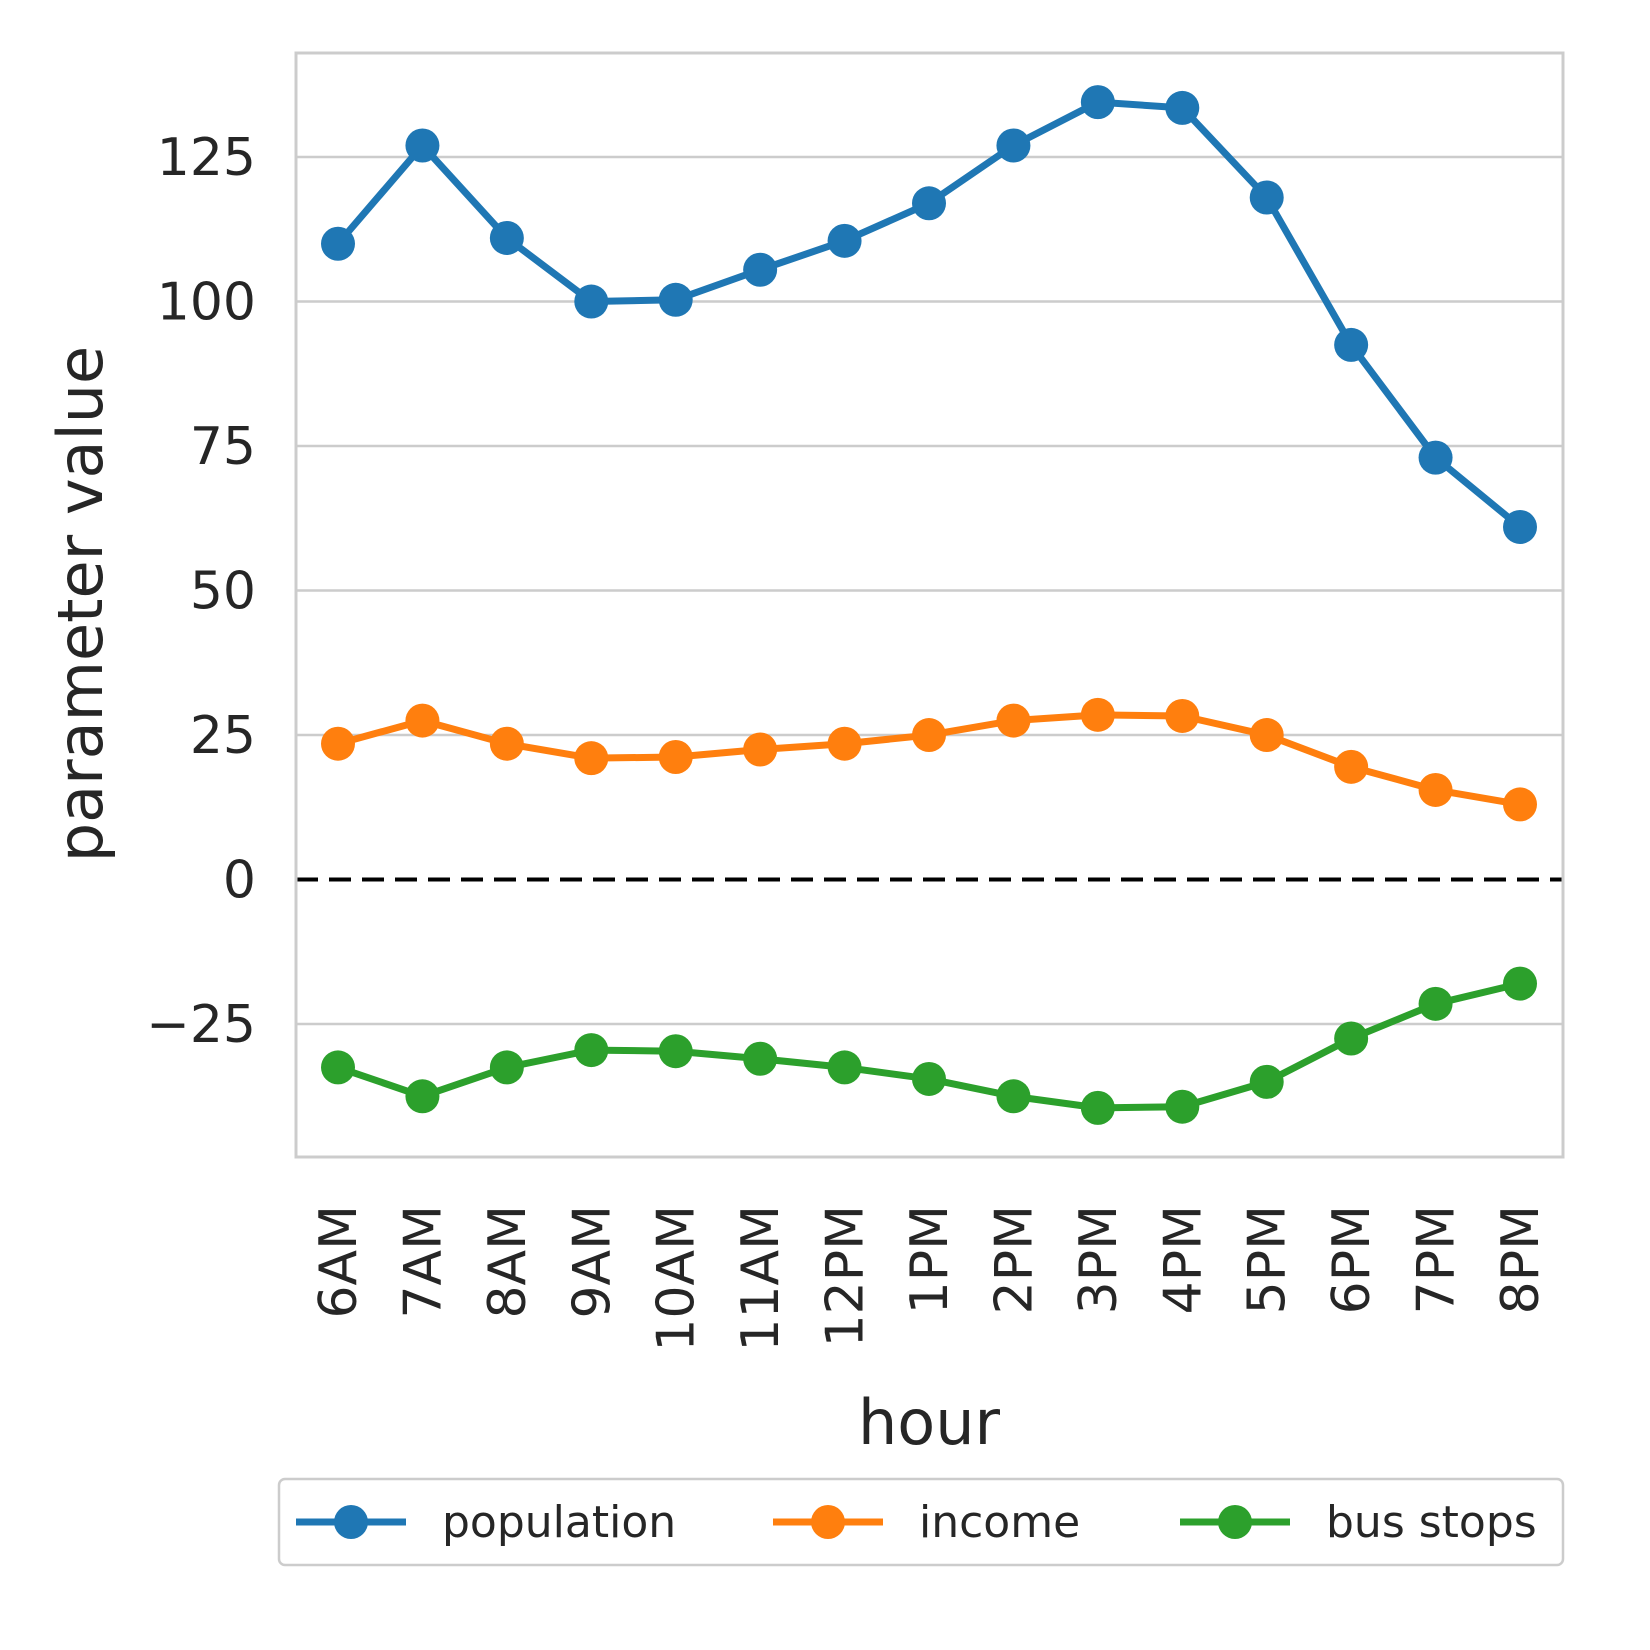 The height and width of the screenshot is (1650, 1650). Describe the element at coordinates (1431, 1522) in the screenshot. I see `legend-label: bus stops` at that location.